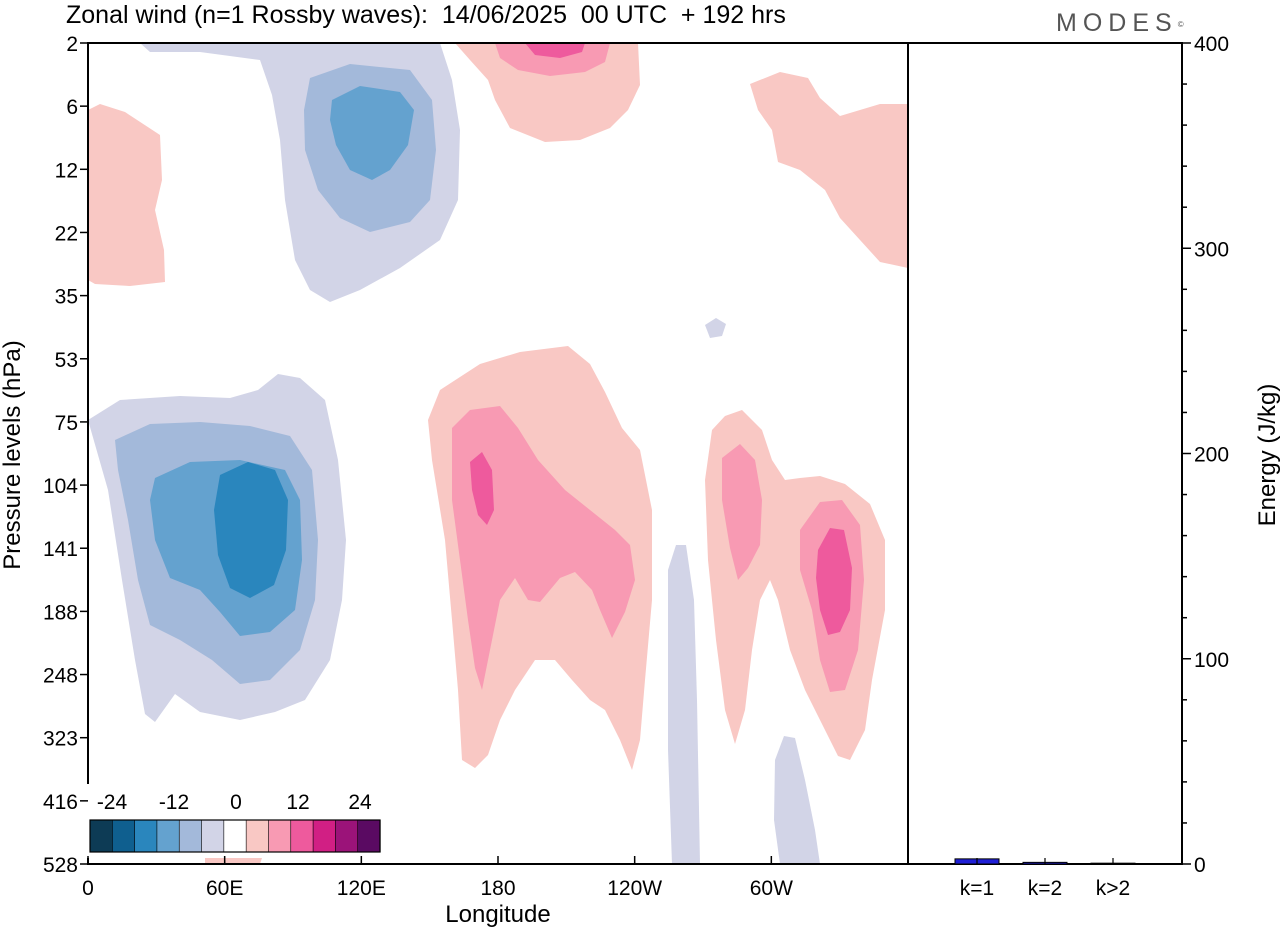  I want to click on energy-axis: 0 100 200 300 400, so click(1205, 455).